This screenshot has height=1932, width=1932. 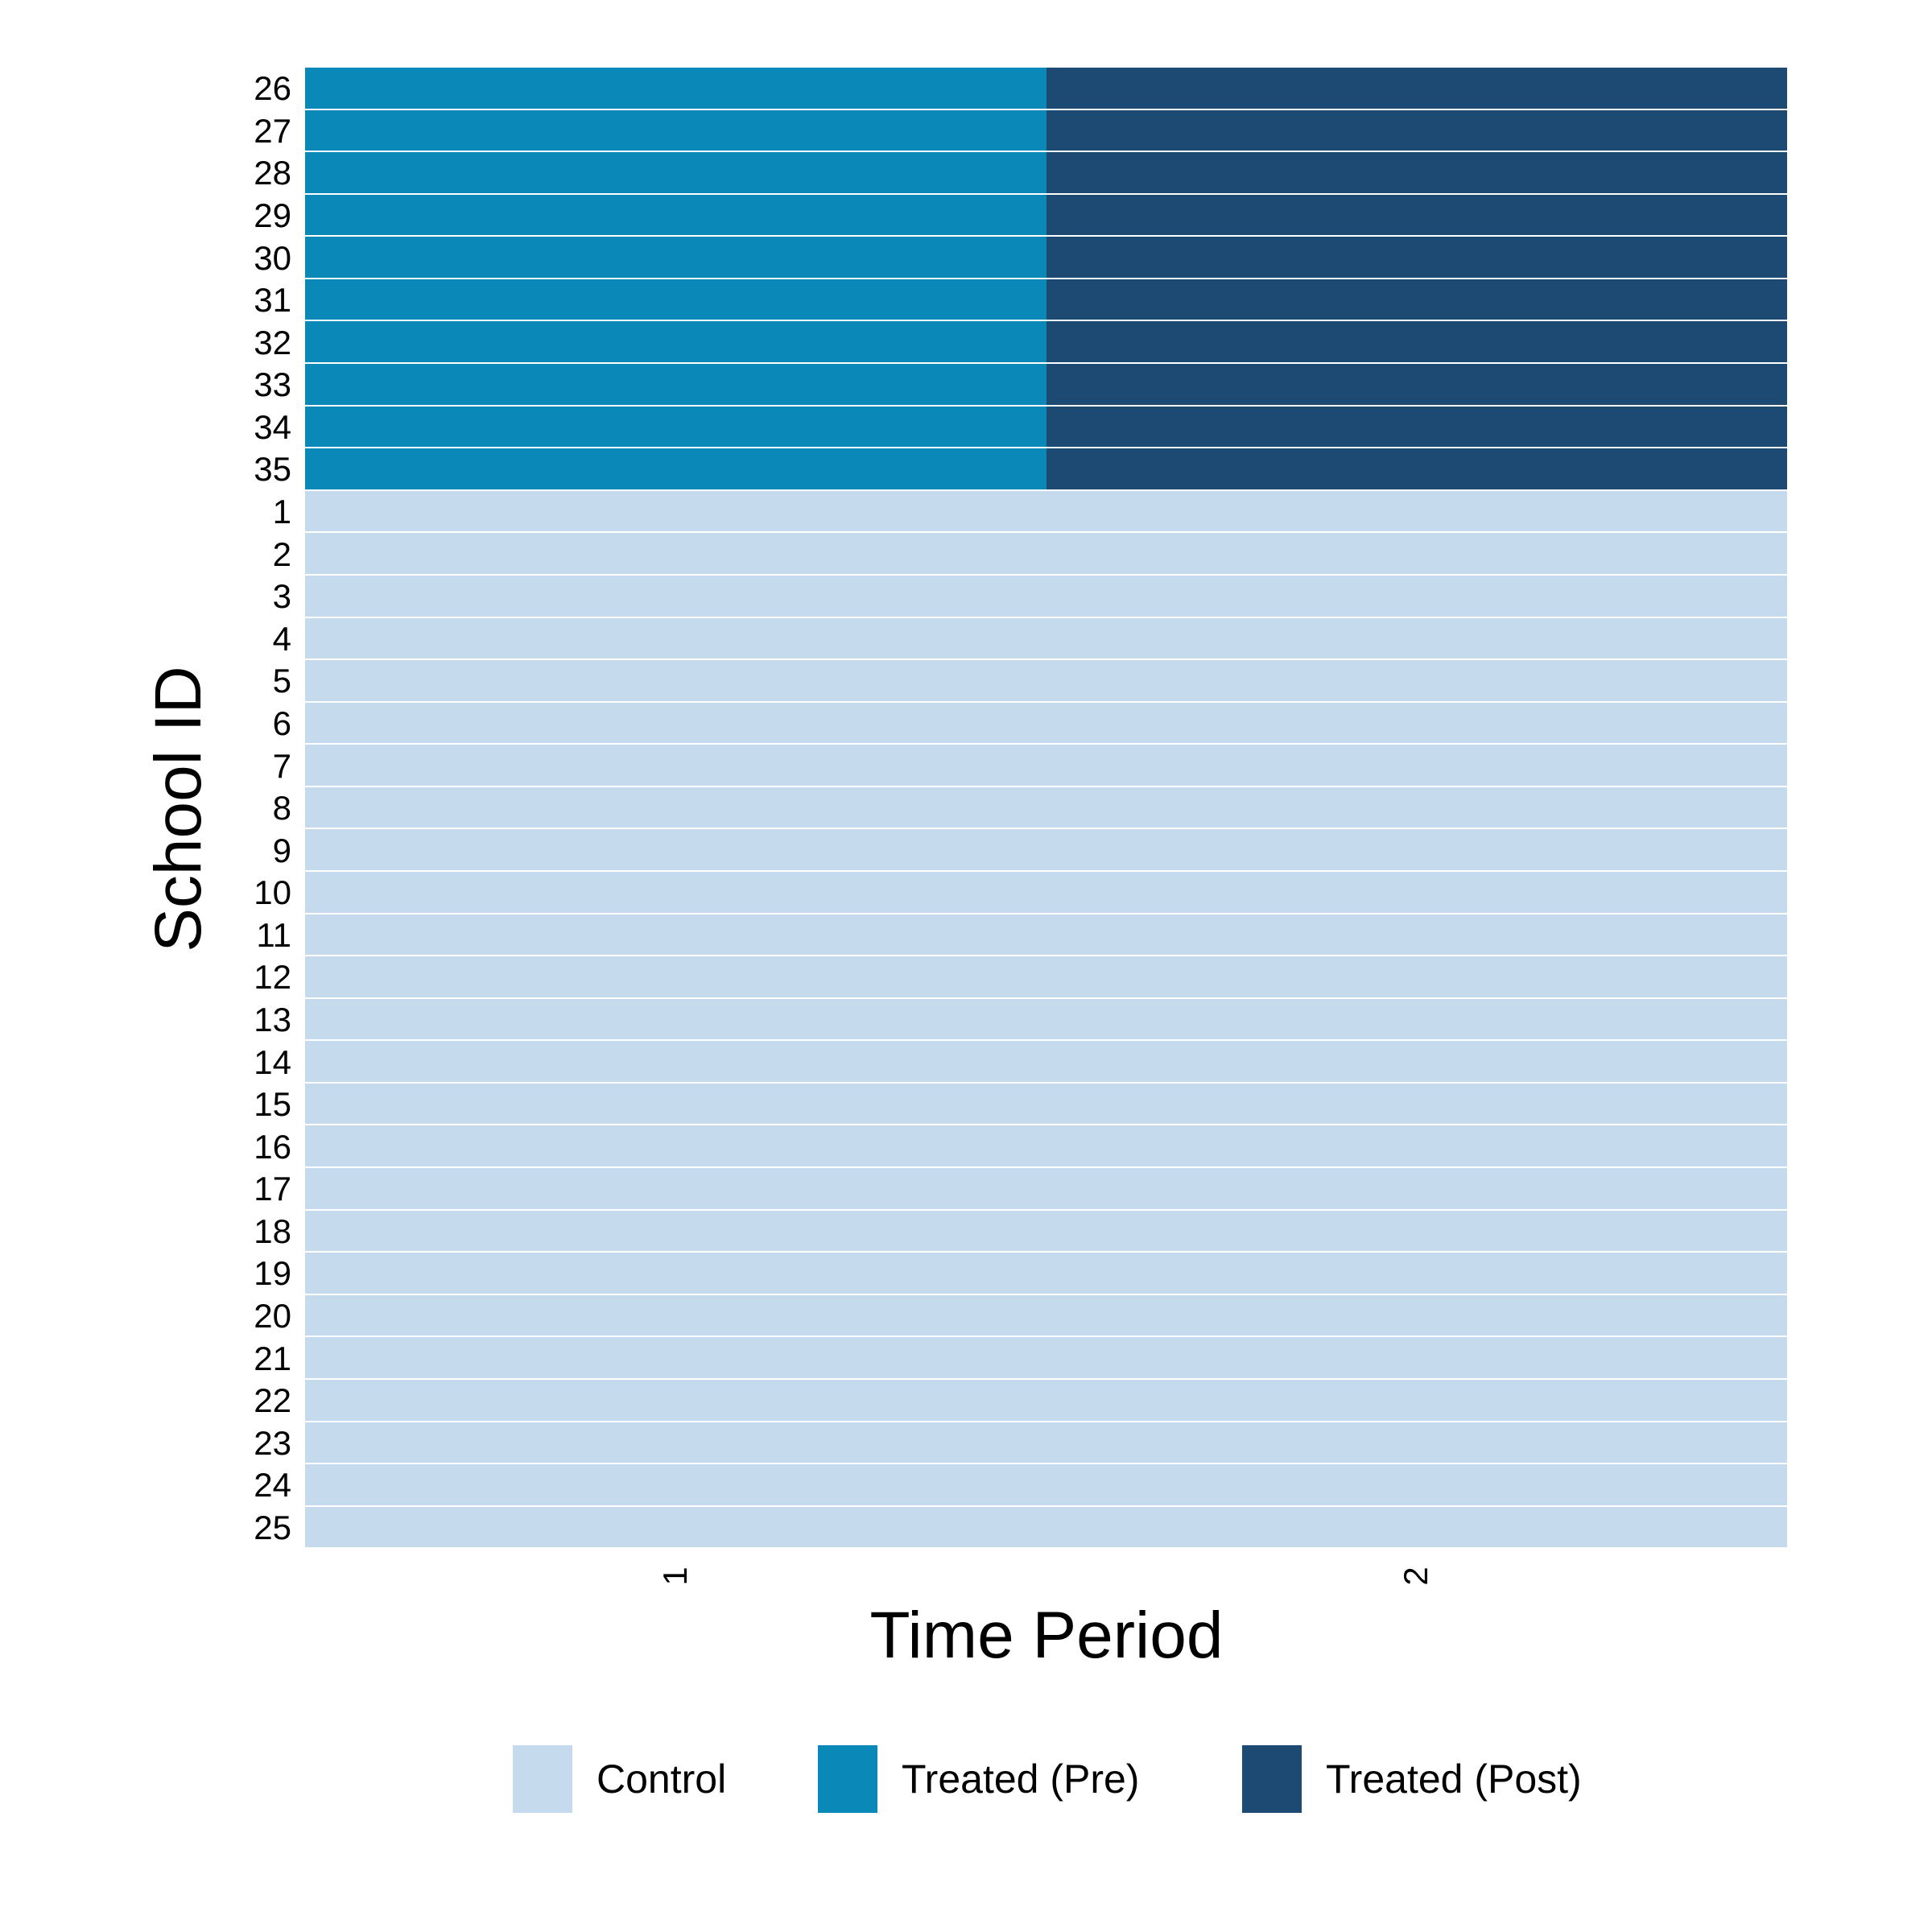 What do you see at coordinates (272, 892) in the screenshot?
I see `y-tick-label: 10` at bounding box center [272, 892].